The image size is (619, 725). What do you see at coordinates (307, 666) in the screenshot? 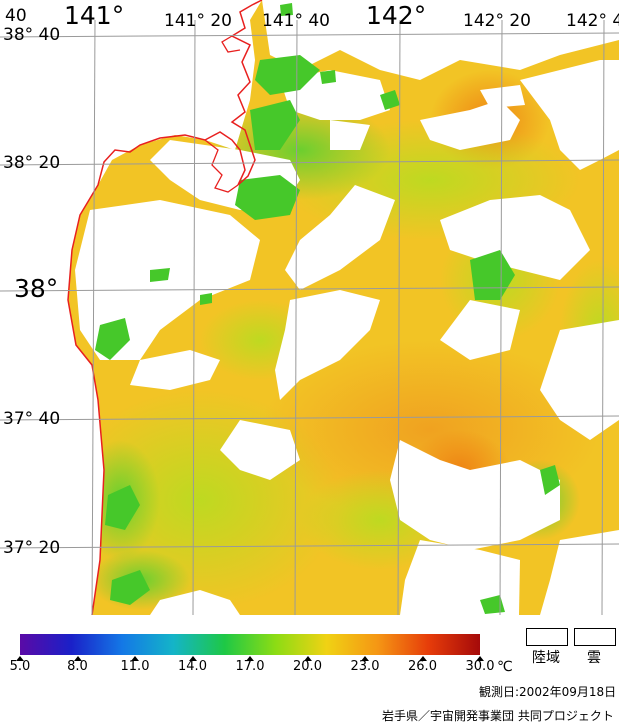
I see `colorbar-tick-label: 20.0` at bounding box center [307, 666].